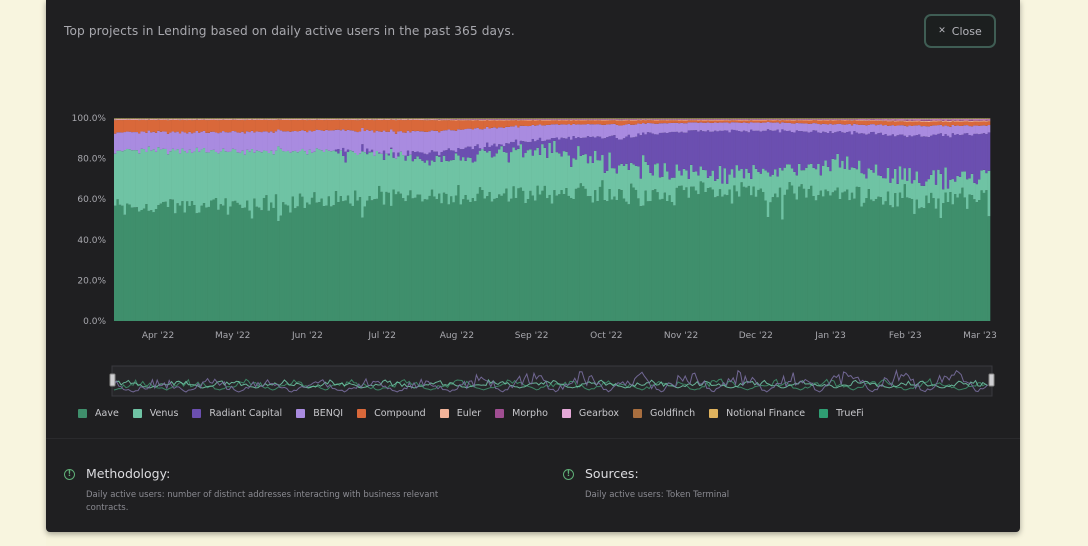 The width and height of the screenshot is (1088, 546). What do you see at coordinates (460, 413) in the screenshot?
I see `legend-item: Euler` at bounding box center [460, 413].